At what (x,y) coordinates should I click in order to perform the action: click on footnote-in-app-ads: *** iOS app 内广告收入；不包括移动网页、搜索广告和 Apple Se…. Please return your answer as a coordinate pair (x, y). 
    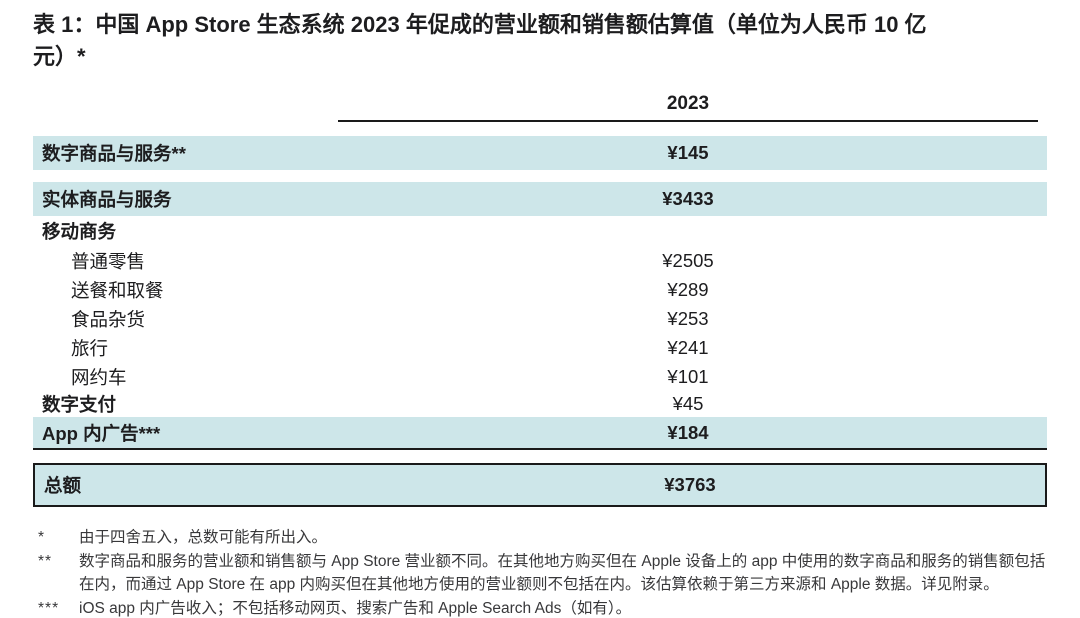
    Looking at the image, I should click on (540, 607).